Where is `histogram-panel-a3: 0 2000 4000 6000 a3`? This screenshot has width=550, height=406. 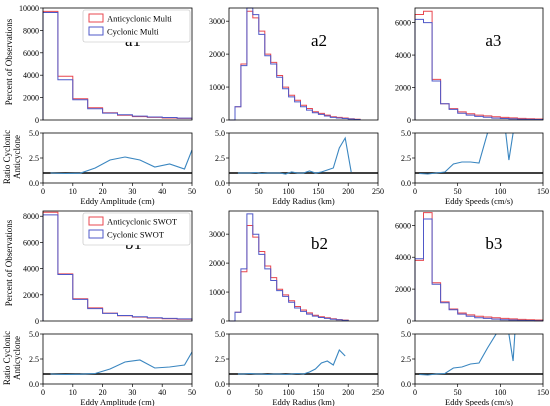 histogram-panel-a3: 0 2000 4000 6000 a3 is located at coordinates (469, 66).